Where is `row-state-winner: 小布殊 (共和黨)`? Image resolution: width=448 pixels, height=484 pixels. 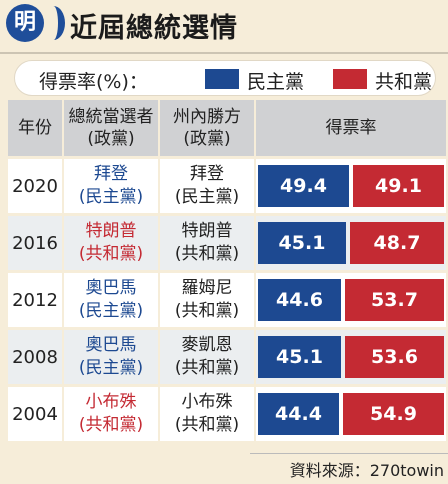 row-state-winner: 小布殊 (共和黨) is located at coordinates (208, 412).